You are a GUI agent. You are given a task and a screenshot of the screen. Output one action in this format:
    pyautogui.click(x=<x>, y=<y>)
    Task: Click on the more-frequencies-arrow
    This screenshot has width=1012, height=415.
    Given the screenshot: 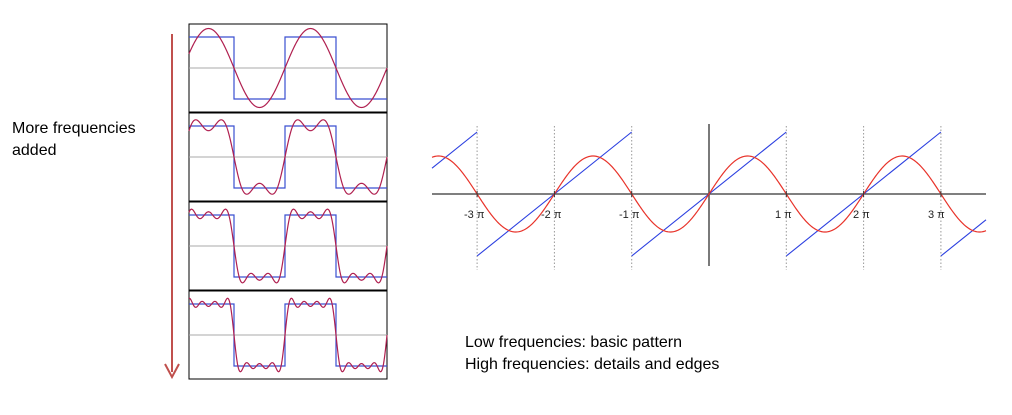 What is the action you would take?
    pyautogui.click(x=172, y=207)
    